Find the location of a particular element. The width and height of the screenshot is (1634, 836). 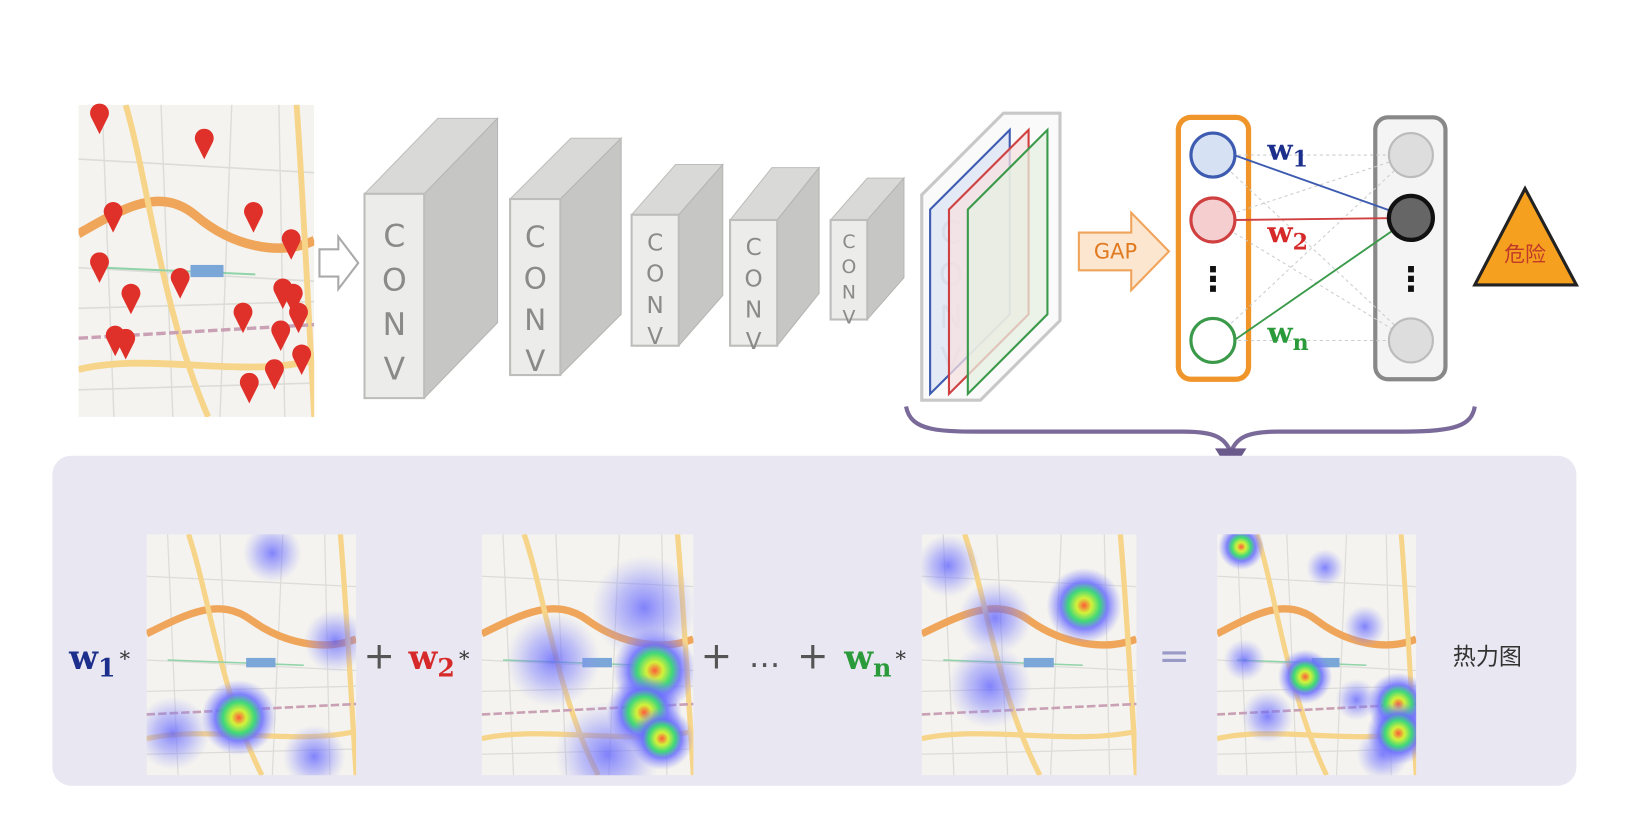

weight-label: w1 is located at coordinates (1287, 152).